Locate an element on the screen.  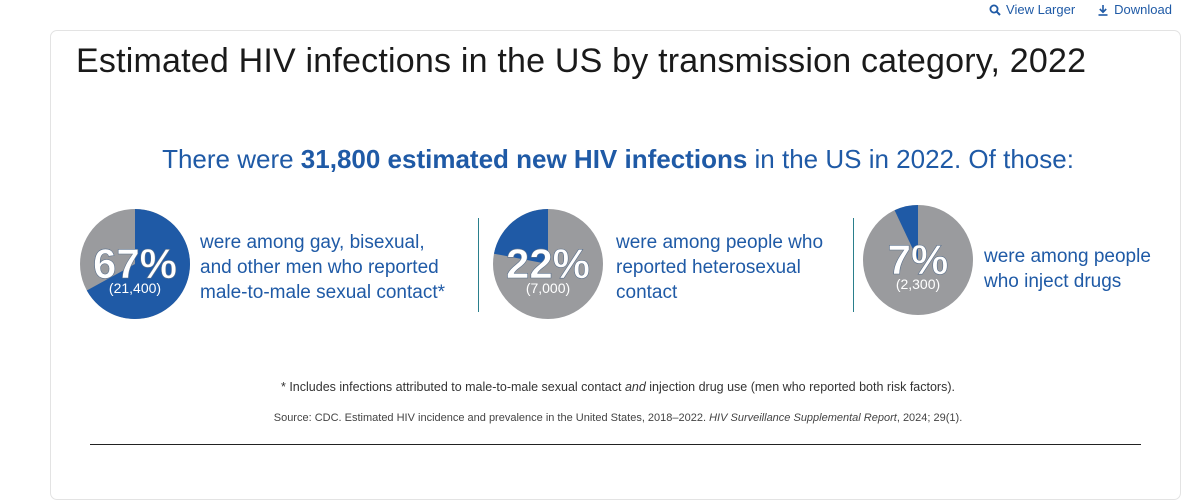
pie-slice-msm is located at coordinates (138, 264).